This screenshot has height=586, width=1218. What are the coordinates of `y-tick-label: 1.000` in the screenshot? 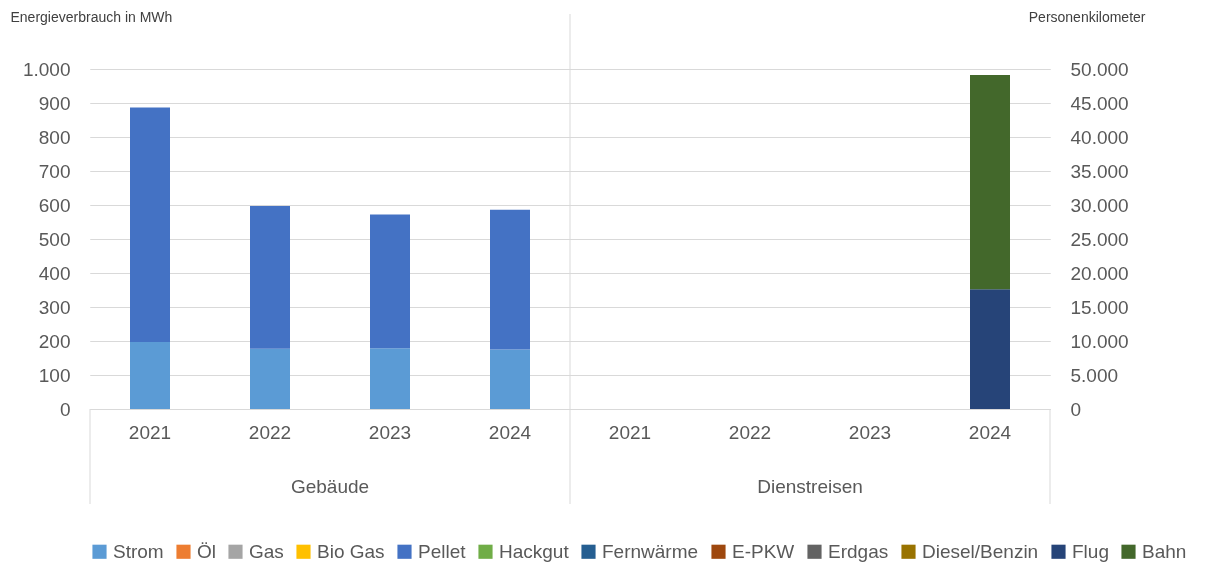 It's located at (46, 69).